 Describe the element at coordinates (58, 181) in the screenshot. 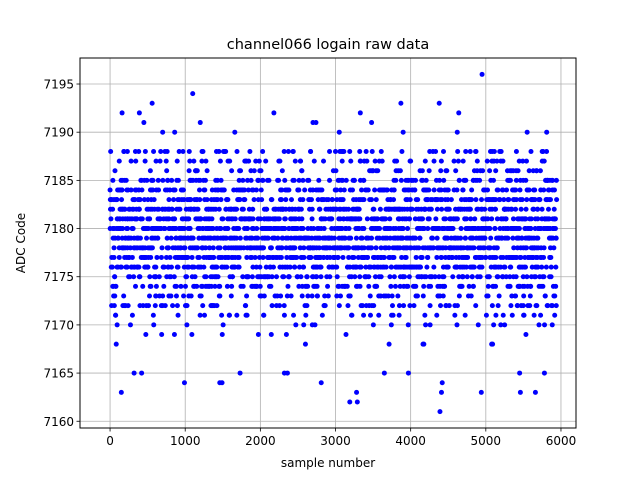

I see `y-tick-label: 7185` at that location.